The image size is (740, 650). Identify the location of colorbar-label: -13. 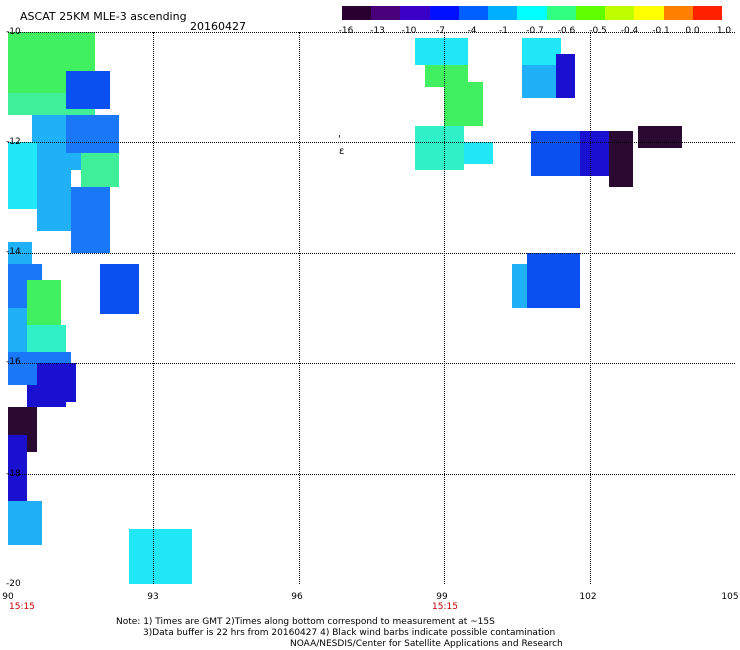
(377, 31).